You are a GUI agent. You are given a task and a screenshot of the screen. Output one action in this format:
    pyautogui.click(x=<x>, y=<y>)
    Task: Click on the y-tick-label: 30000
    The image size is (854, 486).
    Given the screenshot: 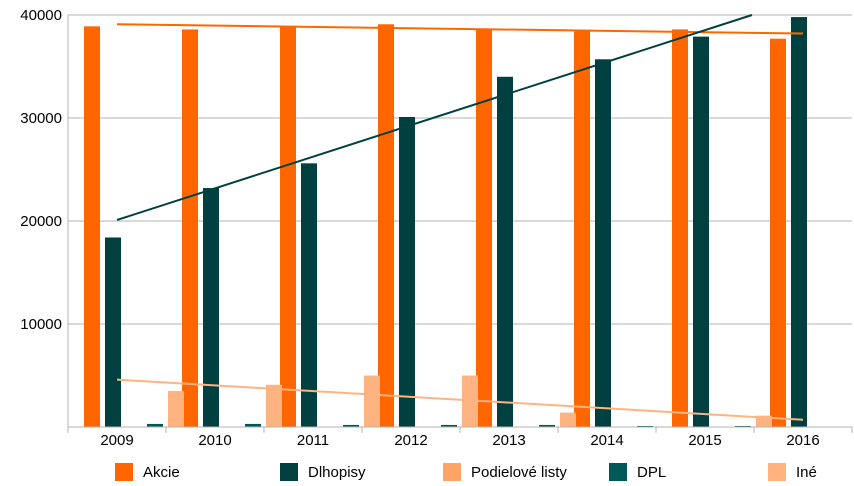 What is the action you would take?
    pyautogui.click(x=41, y=118)
    